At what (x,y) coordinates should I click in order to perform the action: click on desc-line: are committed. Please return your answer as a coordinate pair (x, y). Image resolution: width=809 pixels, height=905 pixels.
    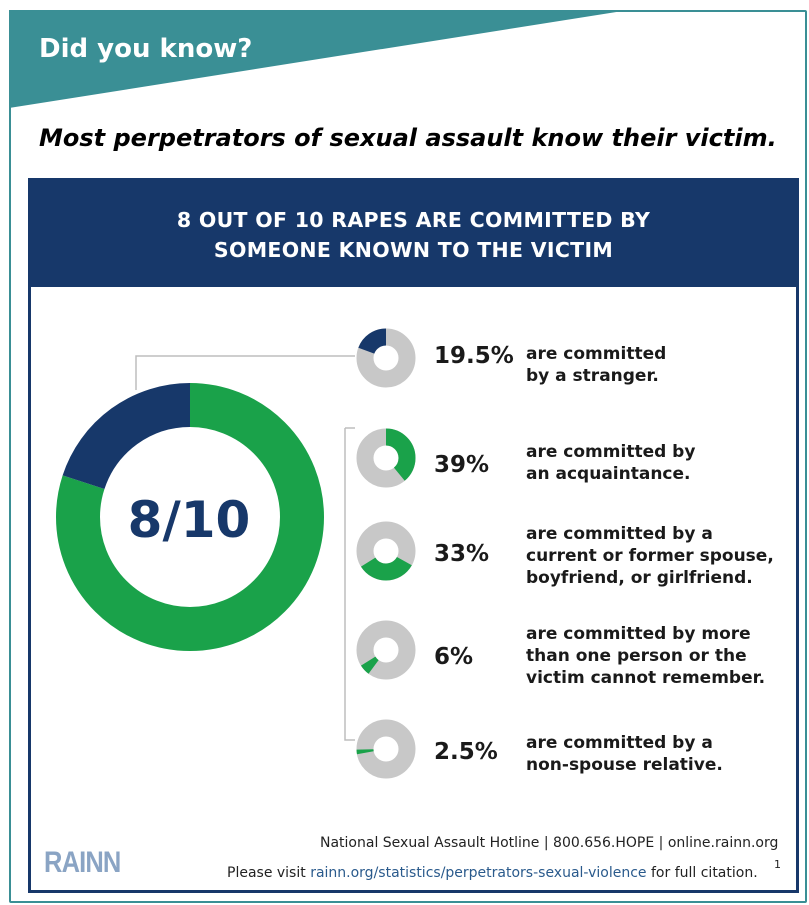
    Looking at the image, I should click on (596, 354).